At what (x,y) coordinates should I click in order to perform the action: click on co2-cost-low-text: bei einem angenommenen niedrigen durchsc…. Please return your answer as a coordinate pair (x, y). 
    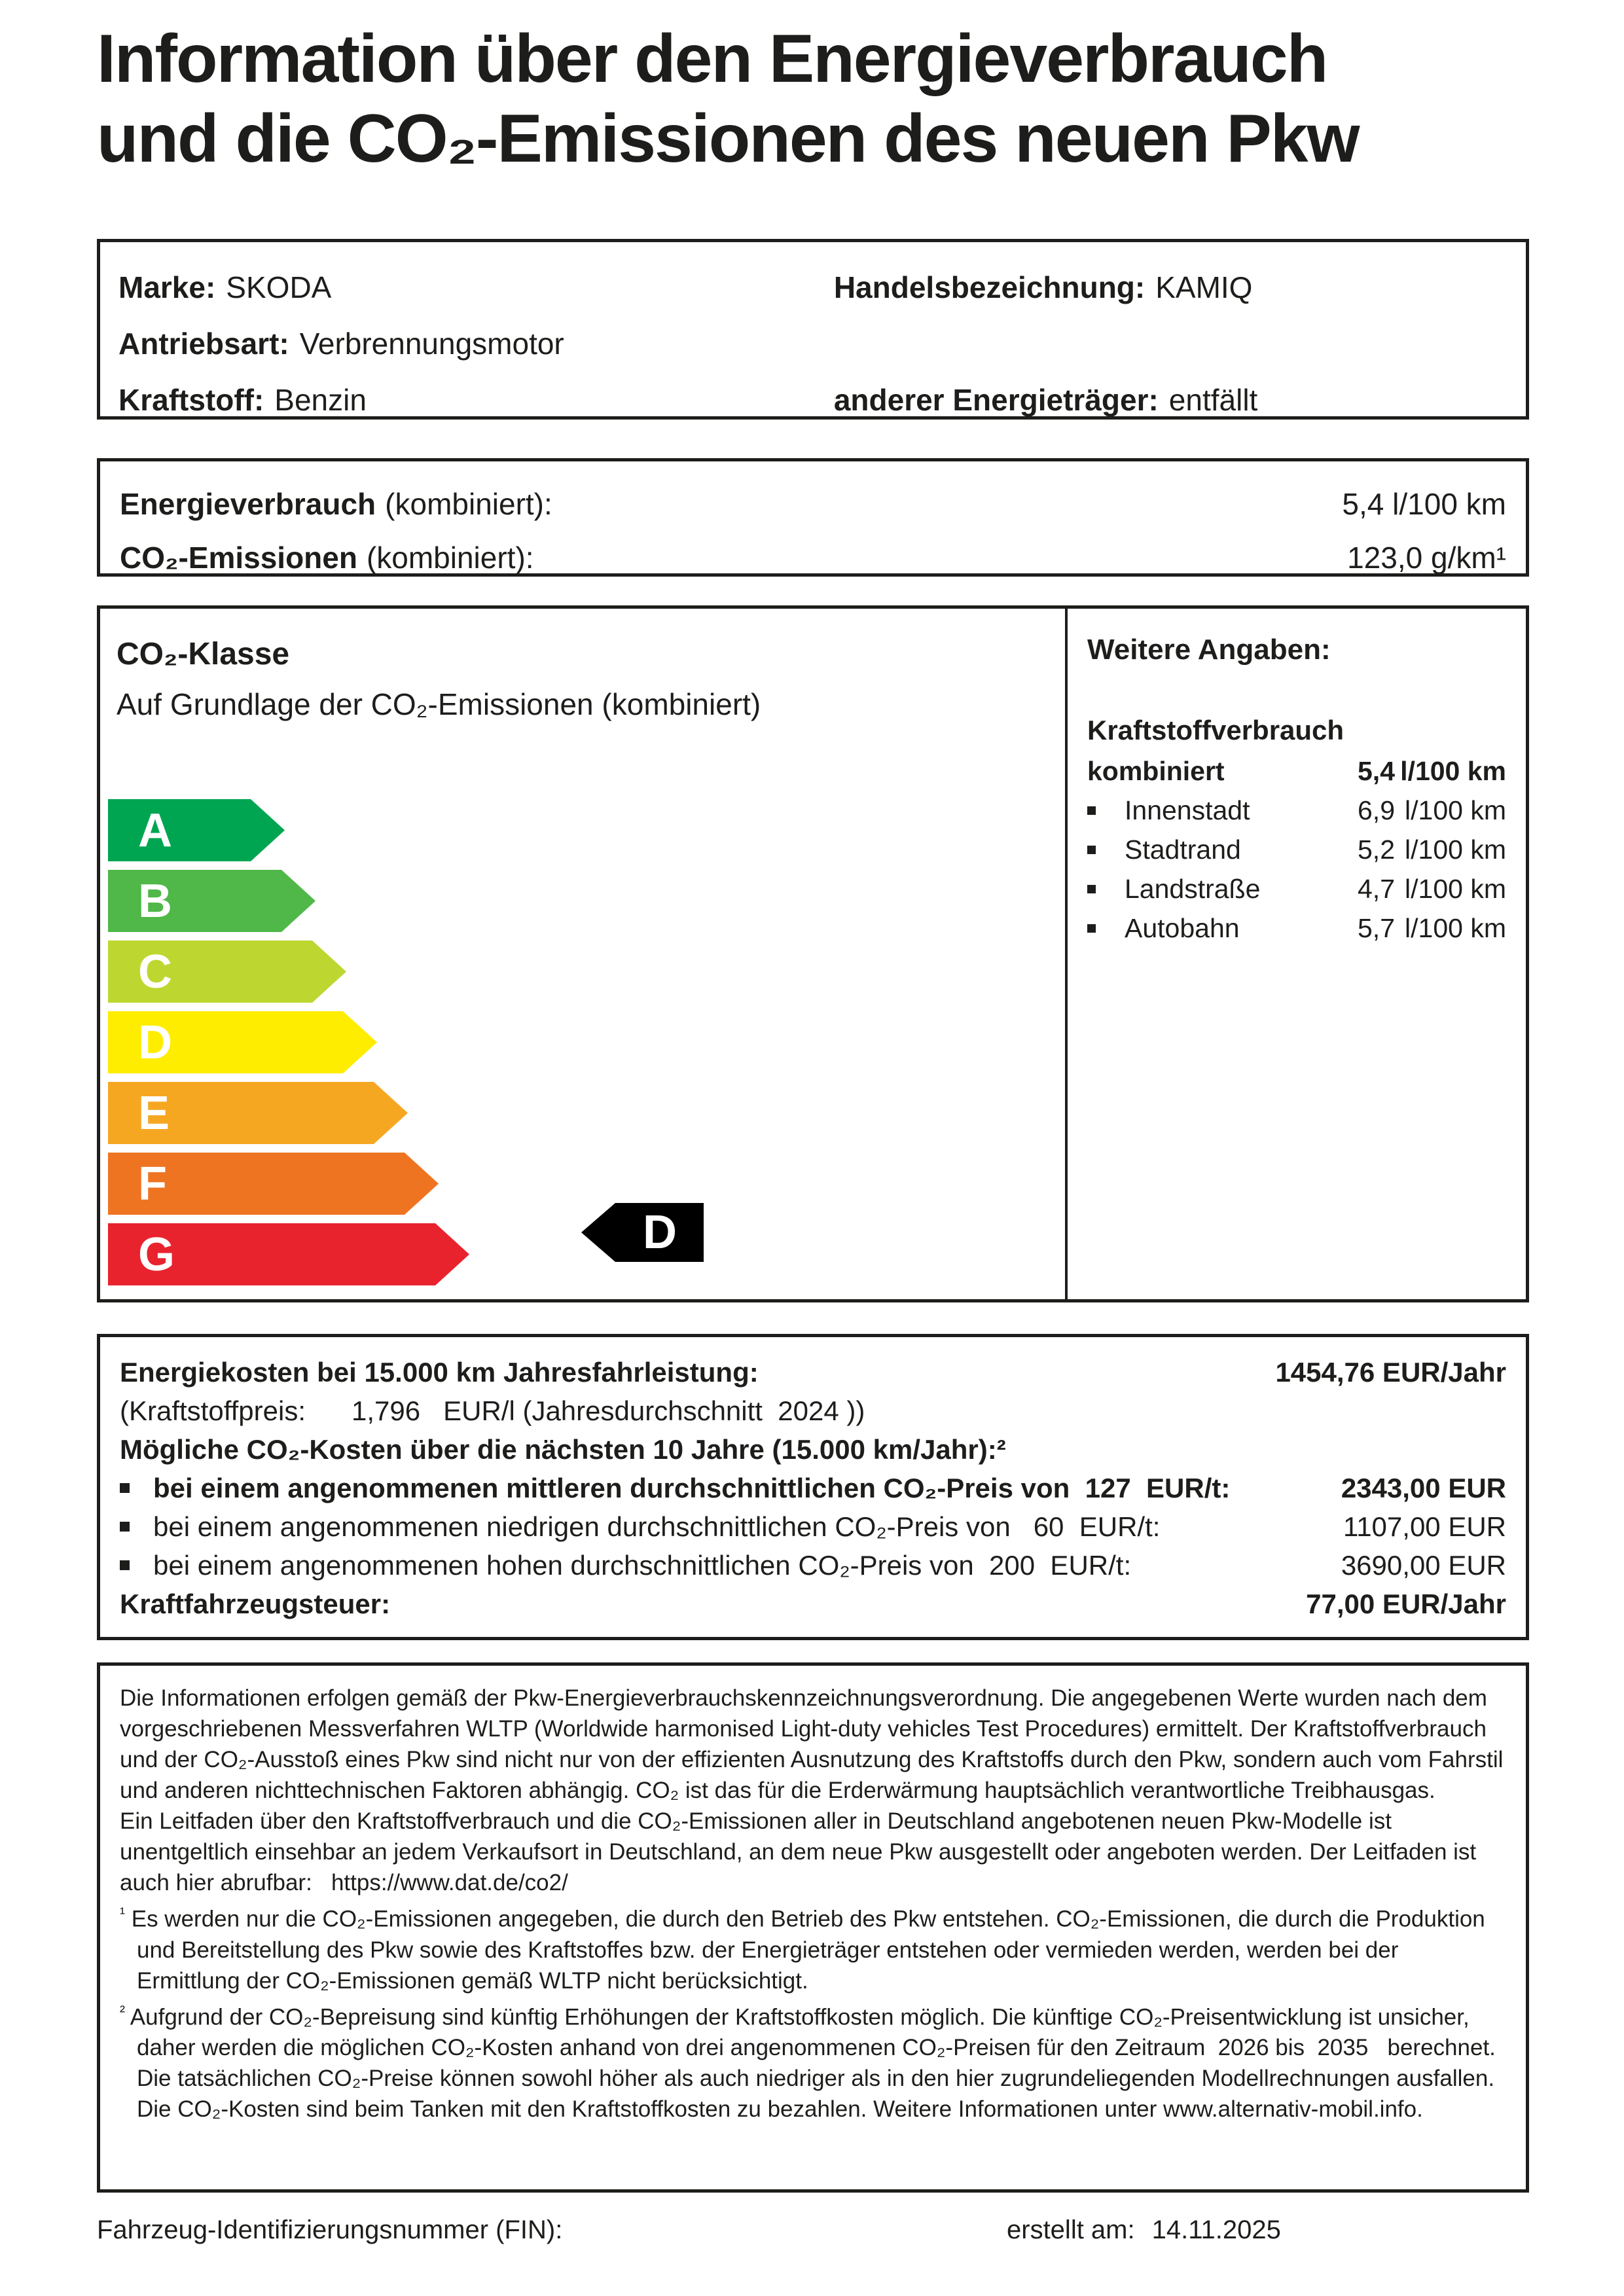
    Looking at the image, I should click on (657, 1526).